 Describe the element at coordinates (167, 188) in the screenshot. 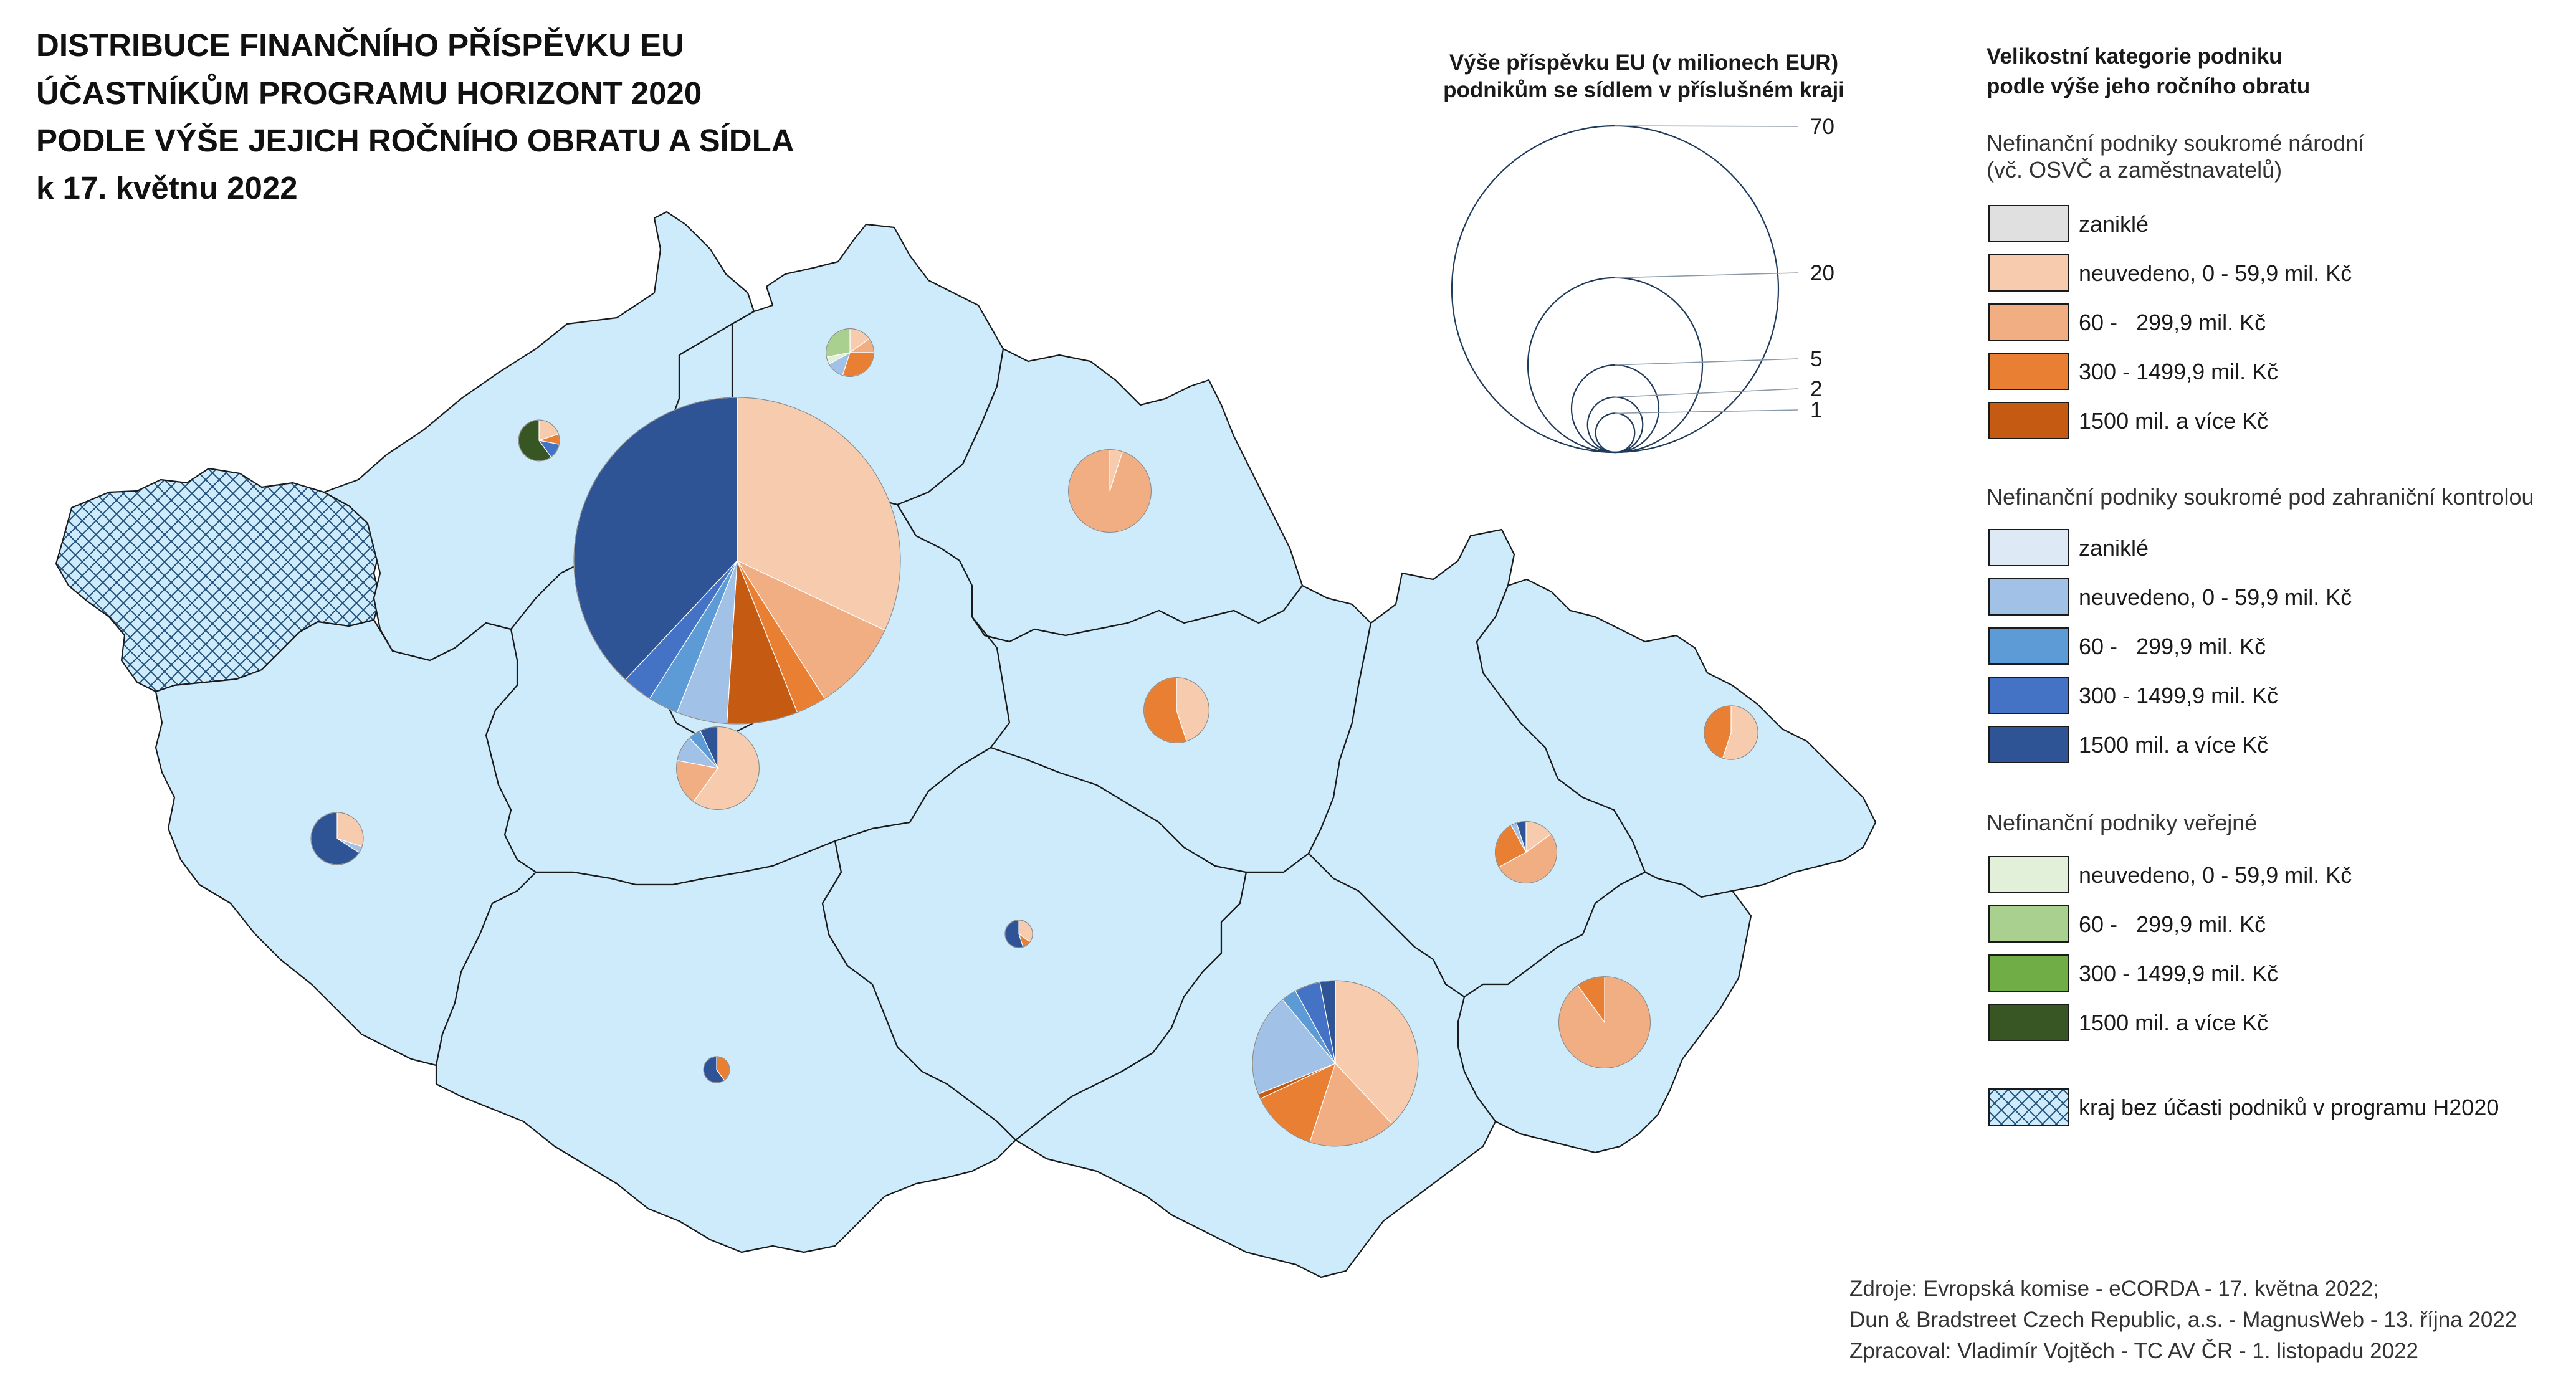

I see `title-line-4: k 17. květnu 2022` at that location.